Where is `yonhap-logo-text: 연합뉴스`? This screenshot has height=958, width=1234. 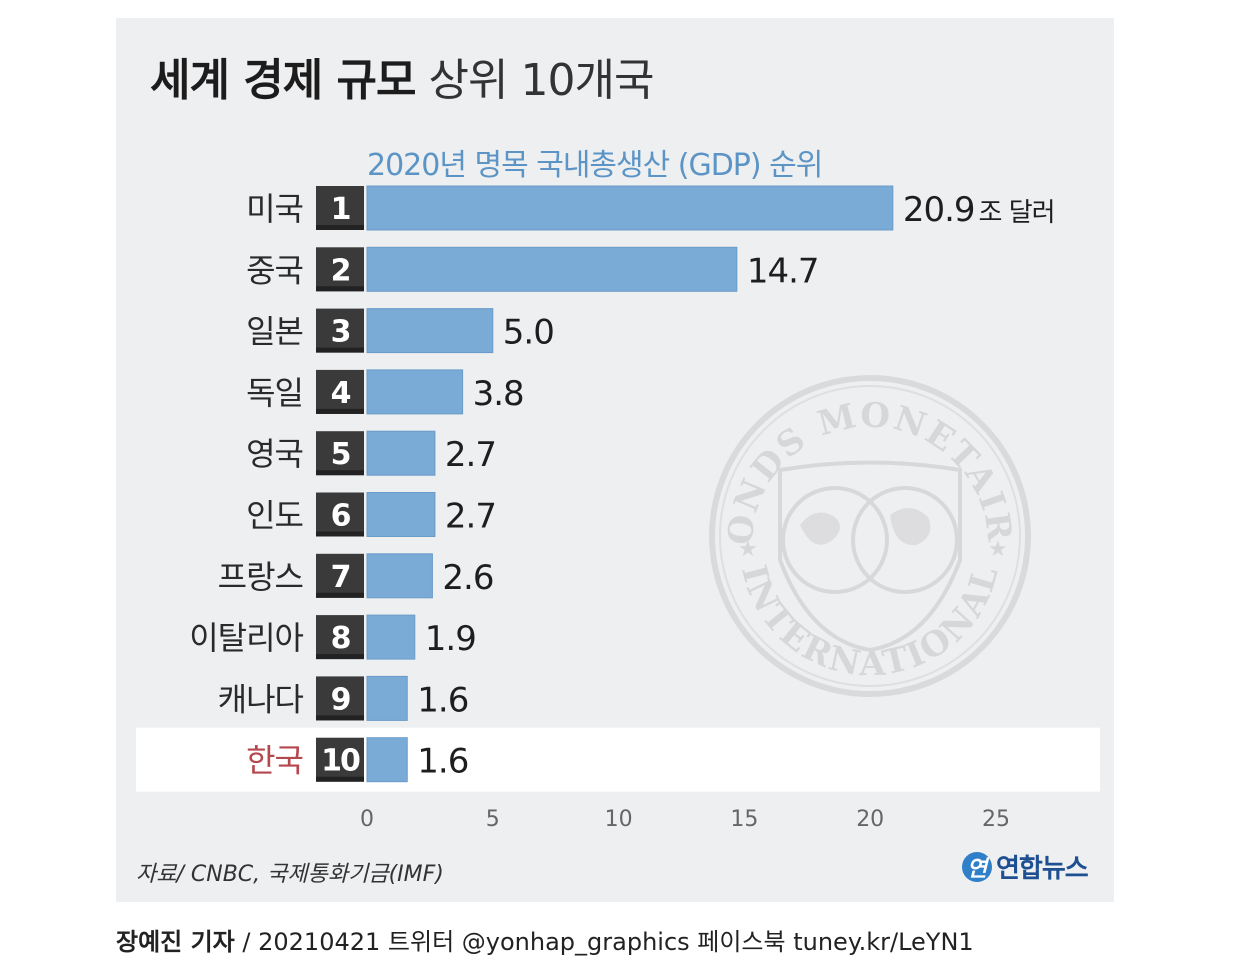 yonhap-logo-text: 연합뉴스 is located at coordinates (1042, 869).